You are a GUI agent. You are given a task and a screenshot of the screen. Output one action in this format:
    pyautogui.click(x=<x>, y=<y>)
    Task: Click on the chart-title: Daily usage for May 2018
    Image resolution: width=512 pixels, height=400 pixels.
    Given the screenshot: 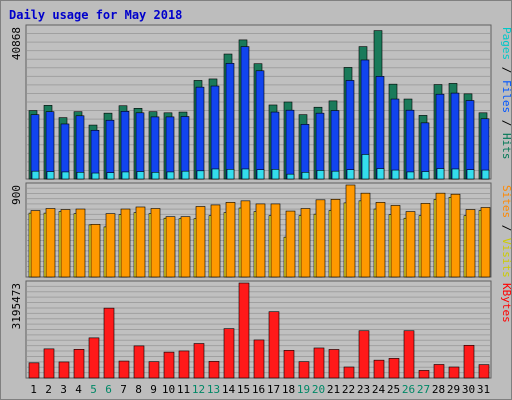 What is the action you would take?
    pyautogui.click(x=95, y=15)
    